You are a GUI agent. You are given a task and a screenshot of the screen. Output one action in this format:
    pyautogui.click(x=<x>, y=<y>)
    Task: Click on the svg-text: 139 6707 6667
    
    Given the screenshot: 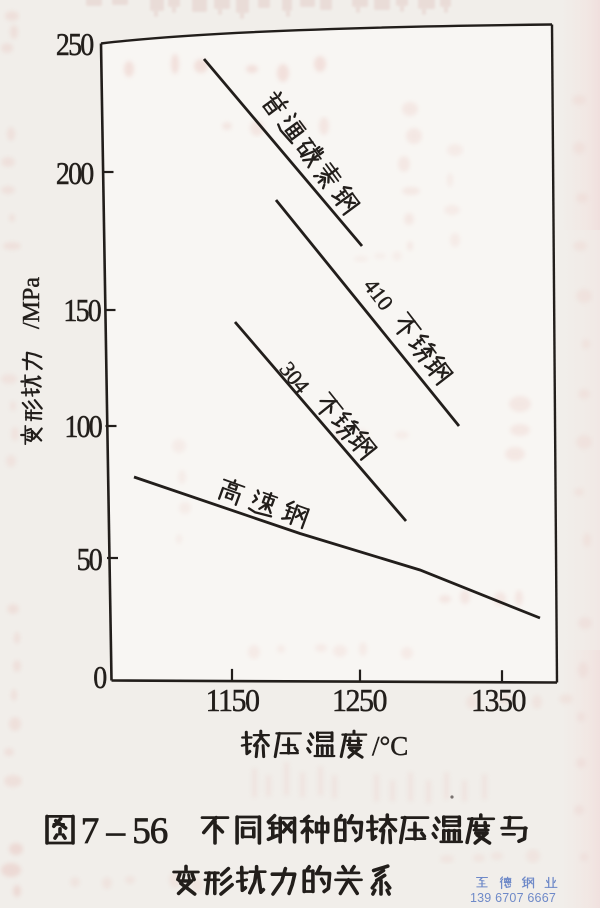 What is the action you would take?
    pyautogui.click(x=513, y=898)
    